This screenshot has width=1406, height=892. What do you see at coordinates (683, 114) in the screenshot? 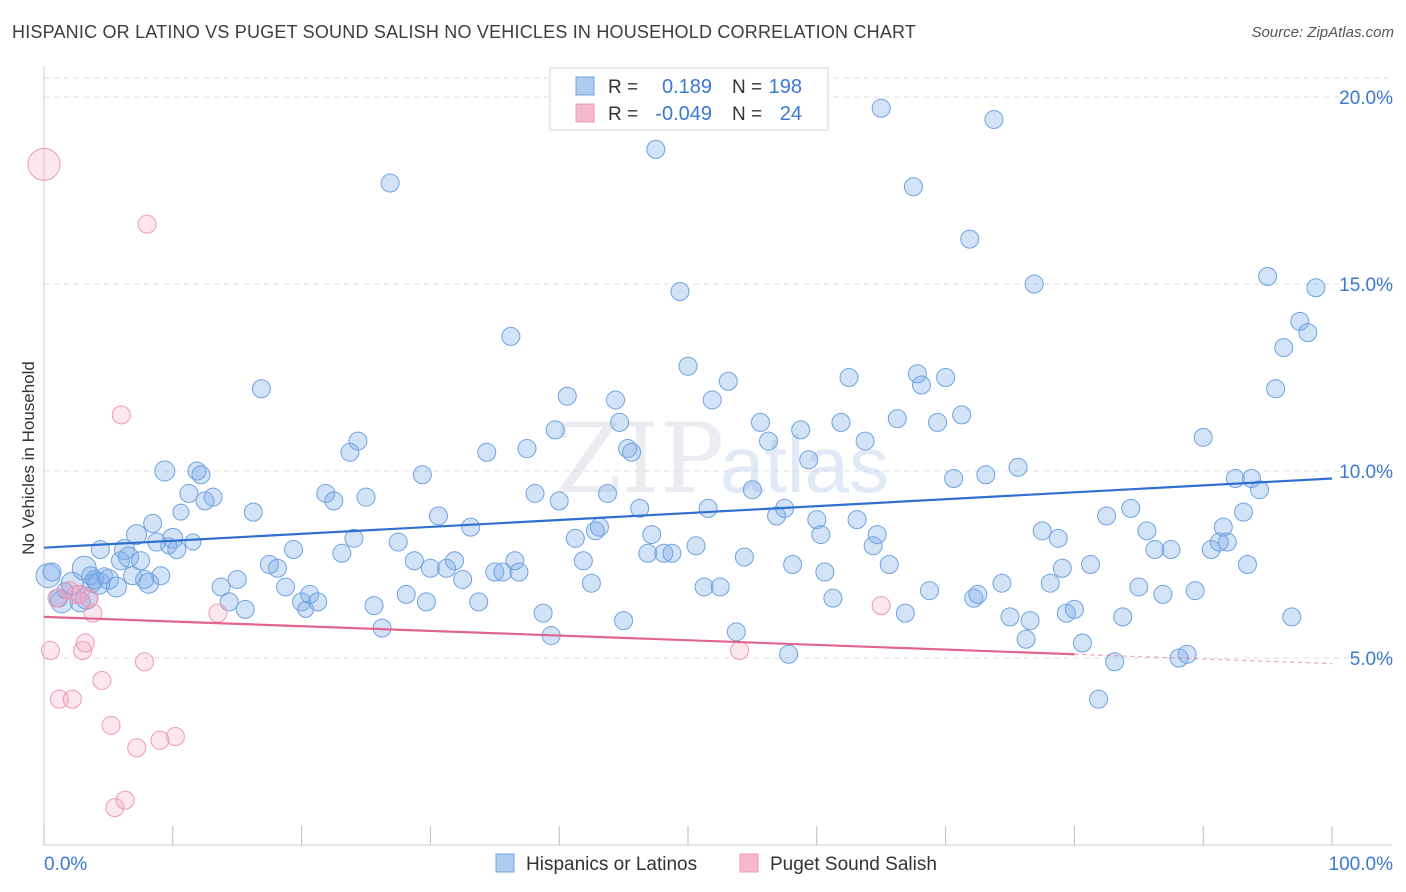
I see `legend-r-value: -0.049` at bounding box center [683, 114].